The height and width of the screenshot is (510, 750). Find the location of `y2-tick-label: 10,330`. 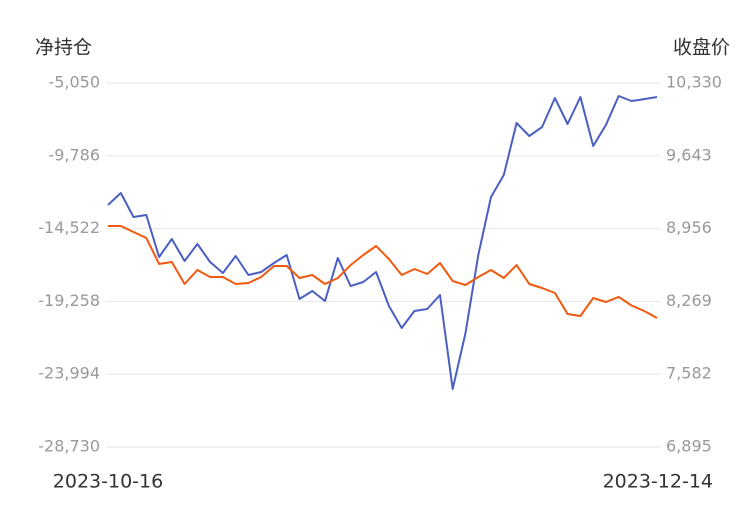

y2-tick-label: 10,330 is located at coordinates (694, 82).